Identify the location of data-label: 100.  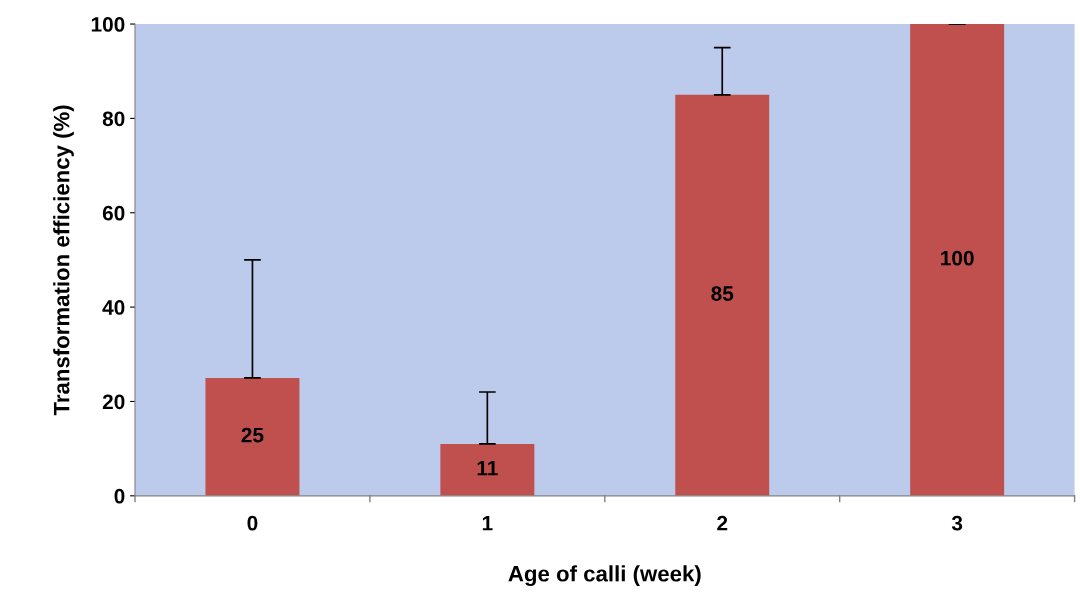
(957, 258).